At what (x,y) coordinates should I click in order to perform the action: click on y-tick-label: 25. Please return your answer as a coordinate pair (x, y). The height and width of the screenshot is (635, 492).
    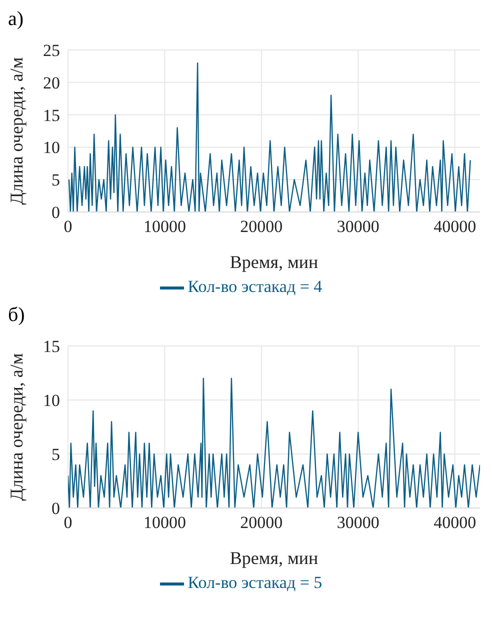
    Looking at the image, I should click on (51, 50).